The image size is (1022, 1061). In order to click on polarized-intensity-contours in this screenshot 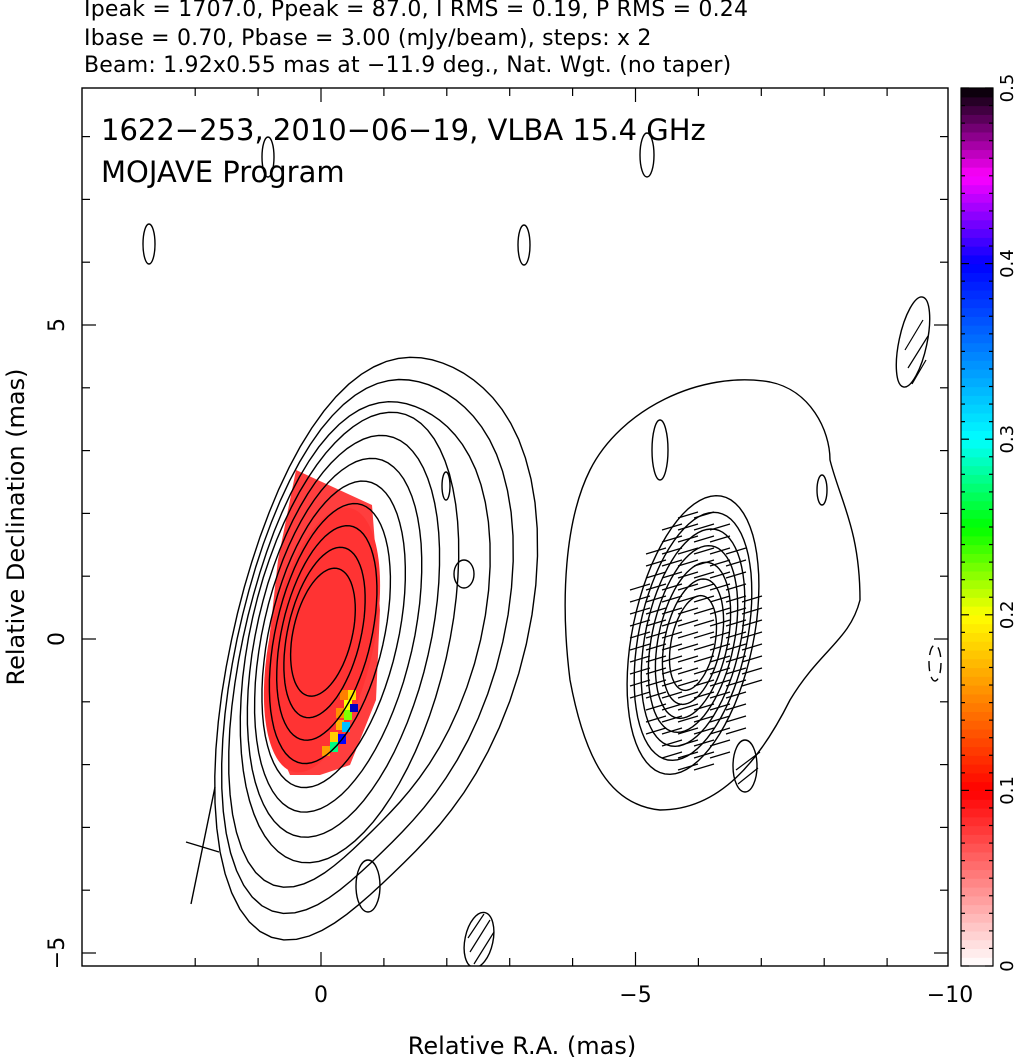, I will do `click(712, 595)`.